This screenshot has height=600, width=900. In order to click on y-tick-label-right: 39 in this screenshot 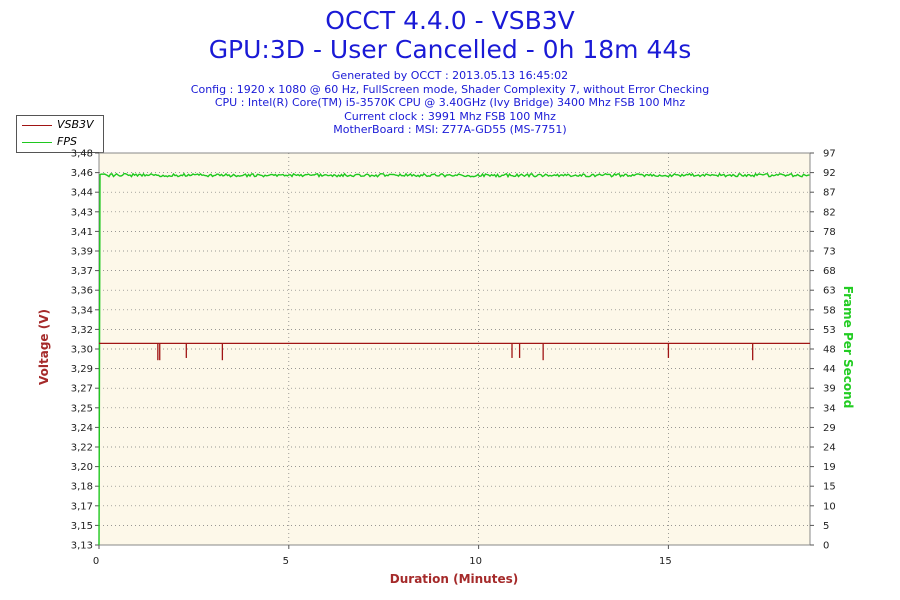, I will do `click(829, 389)`.